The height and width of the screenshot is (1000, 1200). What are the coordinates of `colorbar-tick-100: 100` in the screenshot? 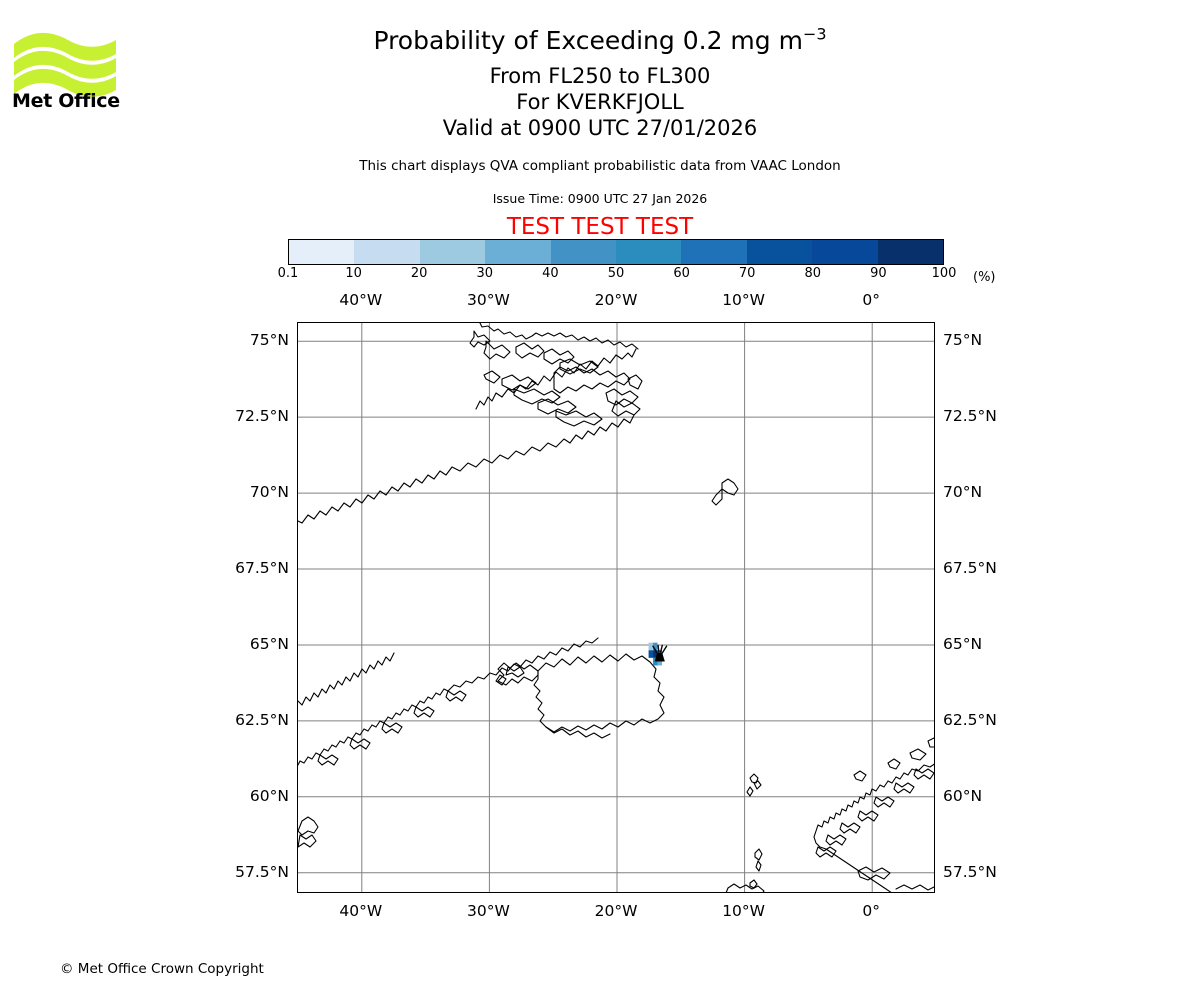 It's located at (944, 273).